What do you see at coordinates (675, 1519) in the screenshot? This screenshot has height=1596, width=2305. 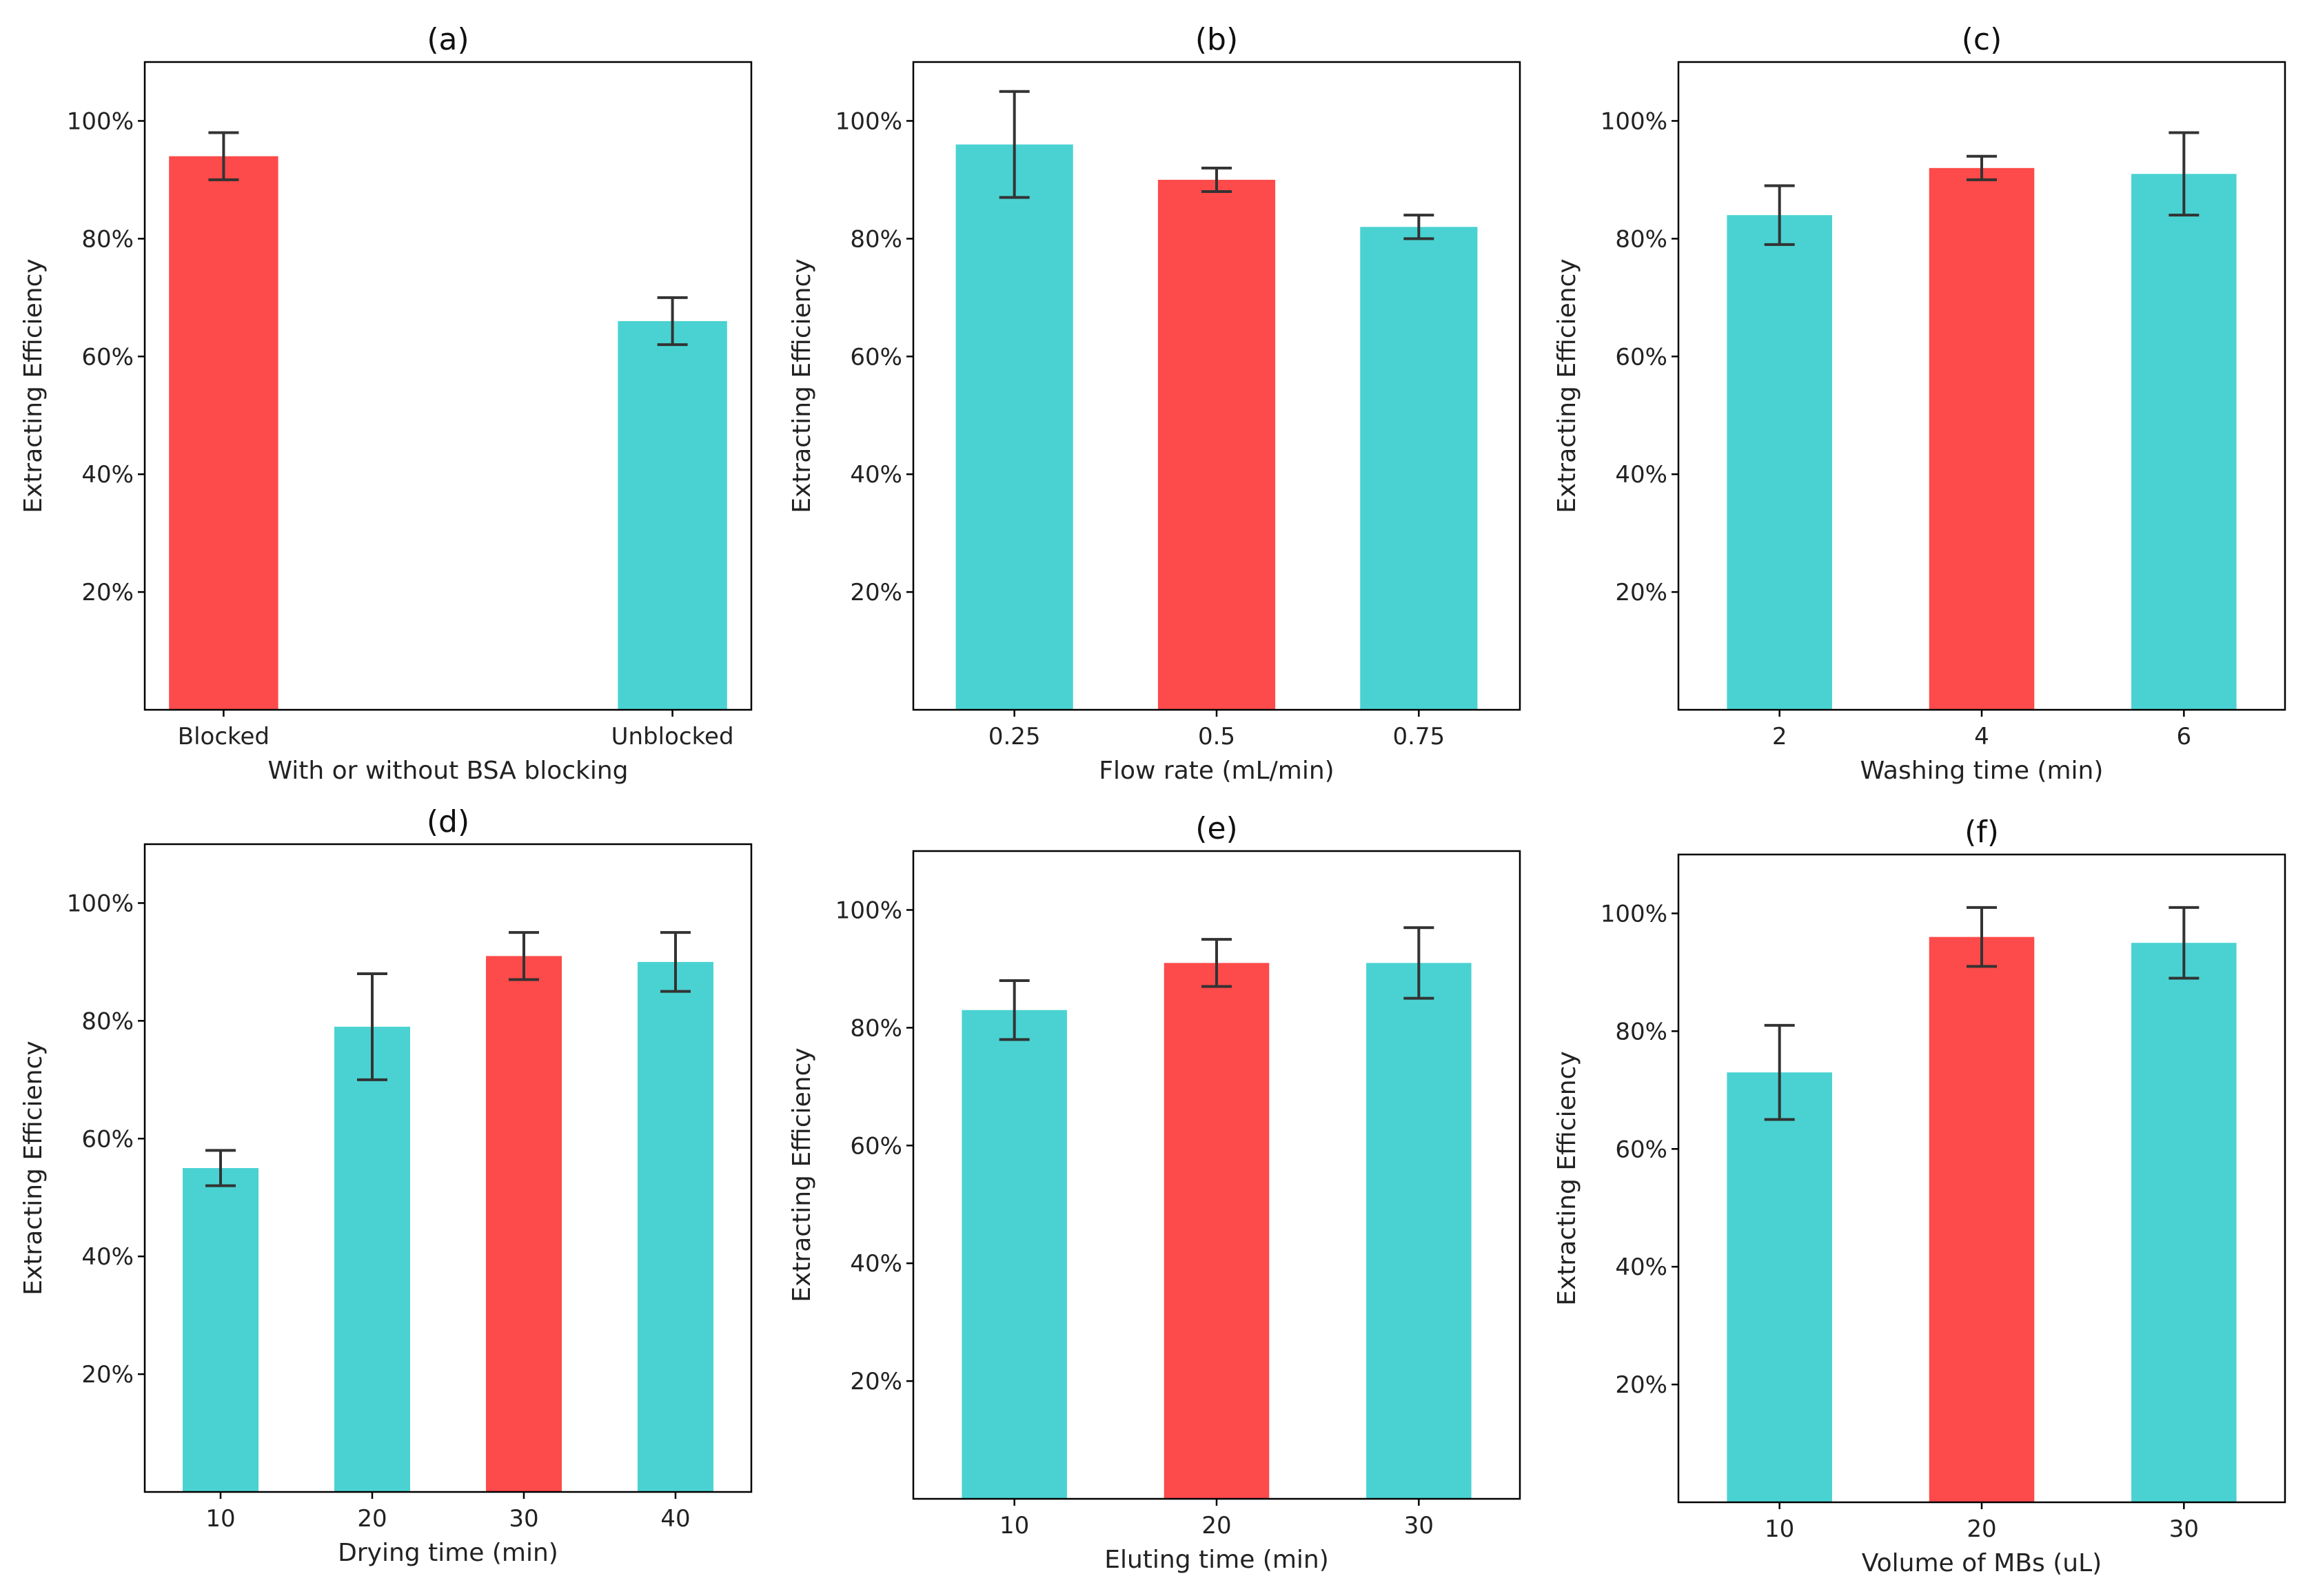 I see `x-tick-label: 40` at bounding box center [675, 1519].